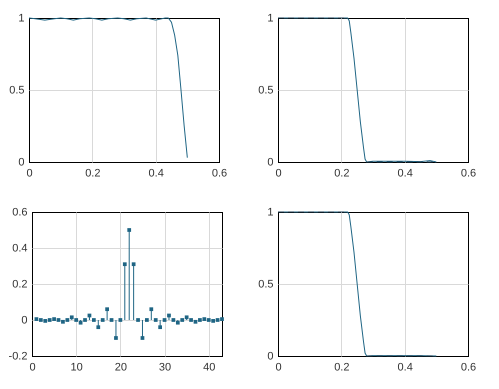 The width and height of the screenshot is (499, 389). Describe the element at coordinates (120, 368) in the screenshot. I see `x-tick-label: 20` at that location.